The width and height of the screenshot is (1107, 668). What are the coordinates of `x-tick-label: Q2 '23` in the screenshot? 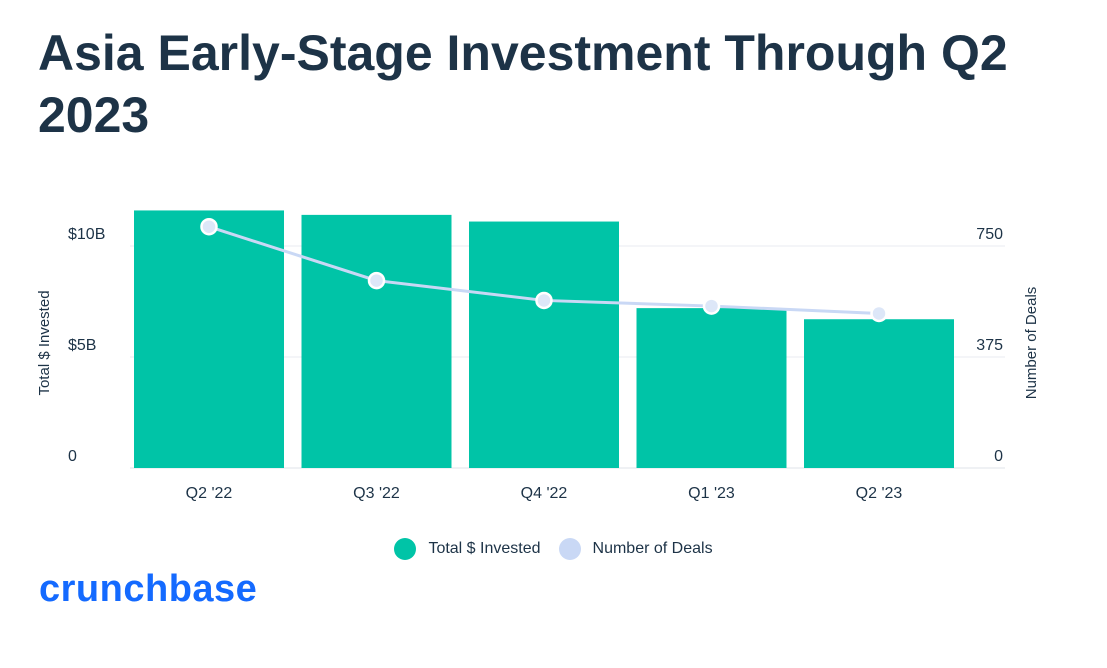 It's located at (879, 493).